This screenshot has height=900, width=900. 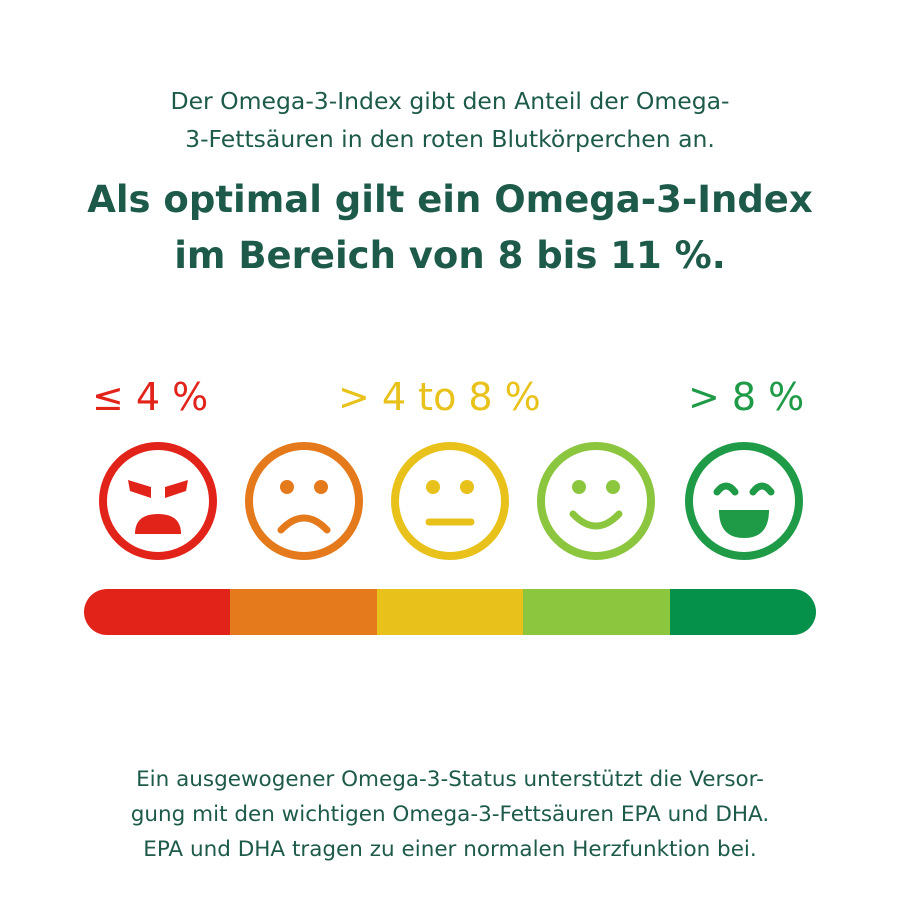 What do you see at coordinates (450, 255) in the screenshot?
I see `headline-line-2: im Bereich von 8 bis 11 %.` at bounding box center [450, 255].